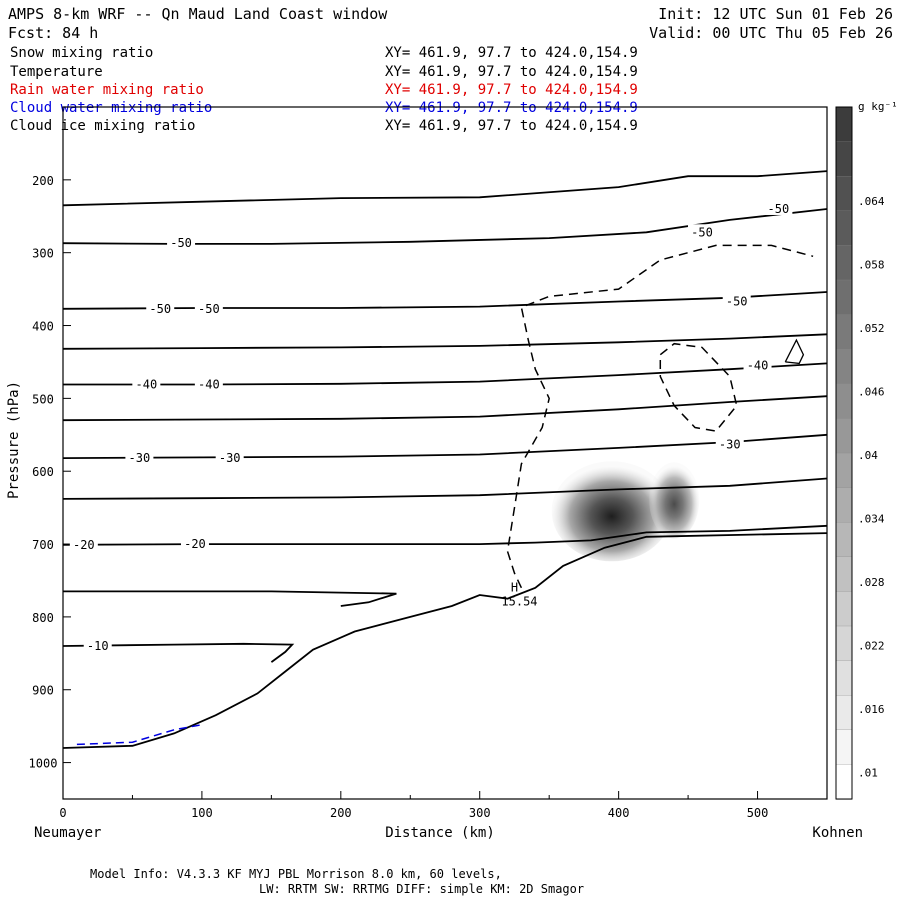  What do you see at coordinates (43, 618) in the screenshot?
I see `y-tick-label-800: 800` at bounding box center [43, 618].